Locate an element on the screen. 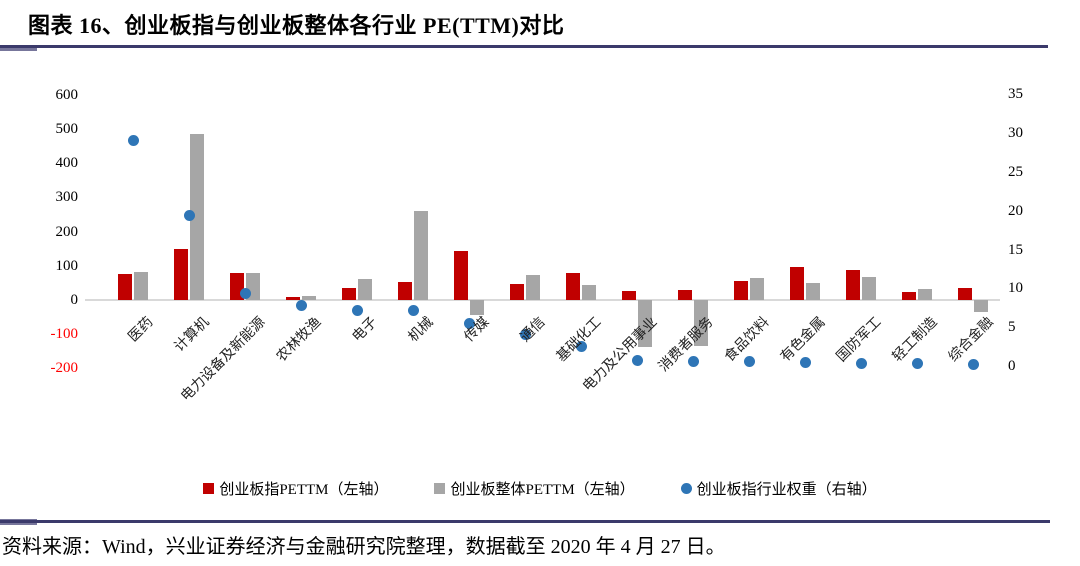 The image size is (1080, 566). category-label: 基础化工 is located at coordinates (579, 340).